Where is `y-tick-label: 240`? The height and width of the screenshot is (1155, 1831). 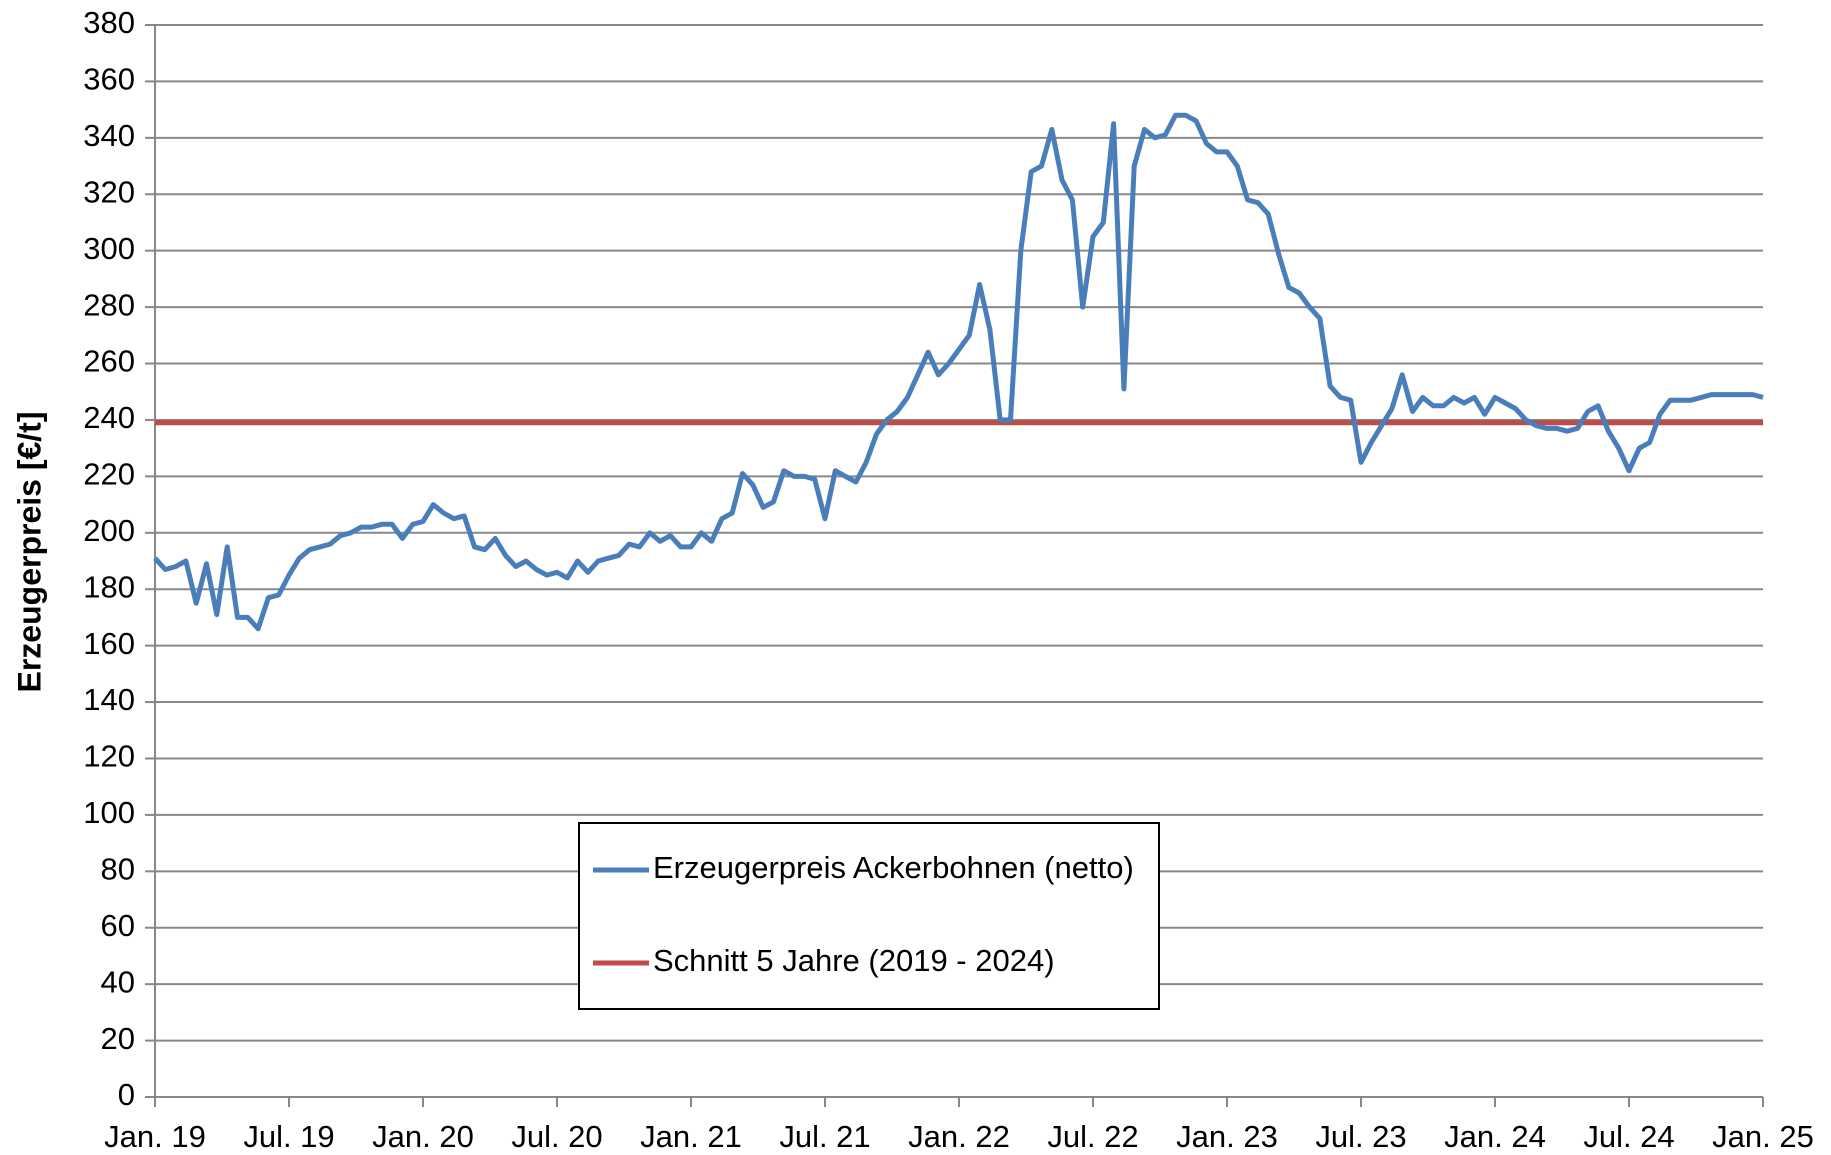 y-tick-label: 240 is located at coordinates (109, 417).